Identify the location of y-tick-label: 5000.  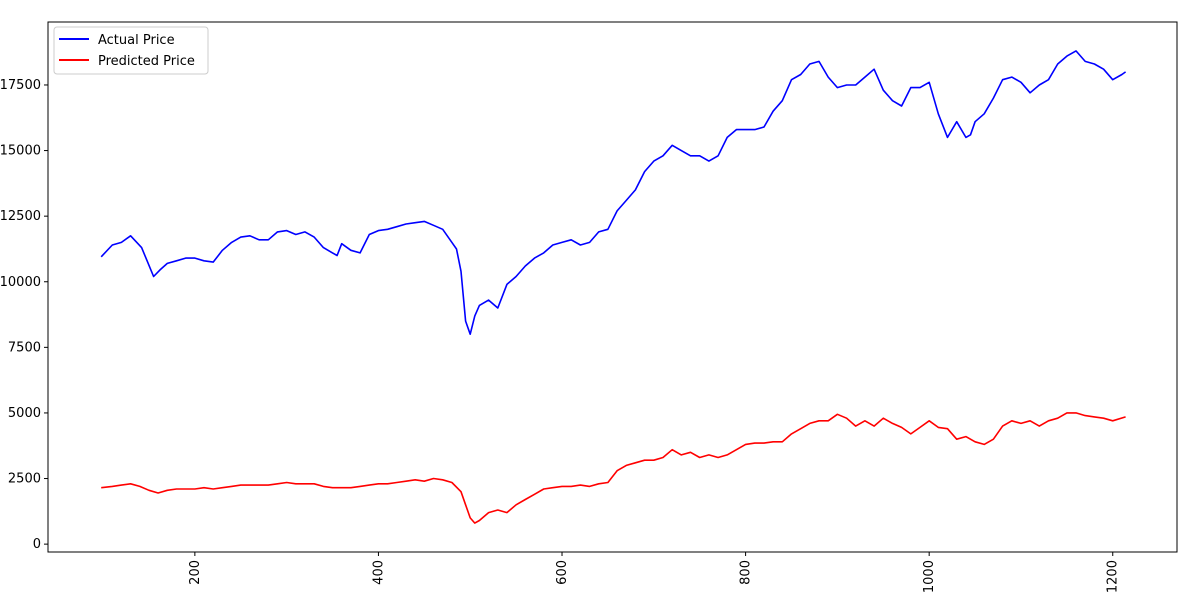
(24, 413).